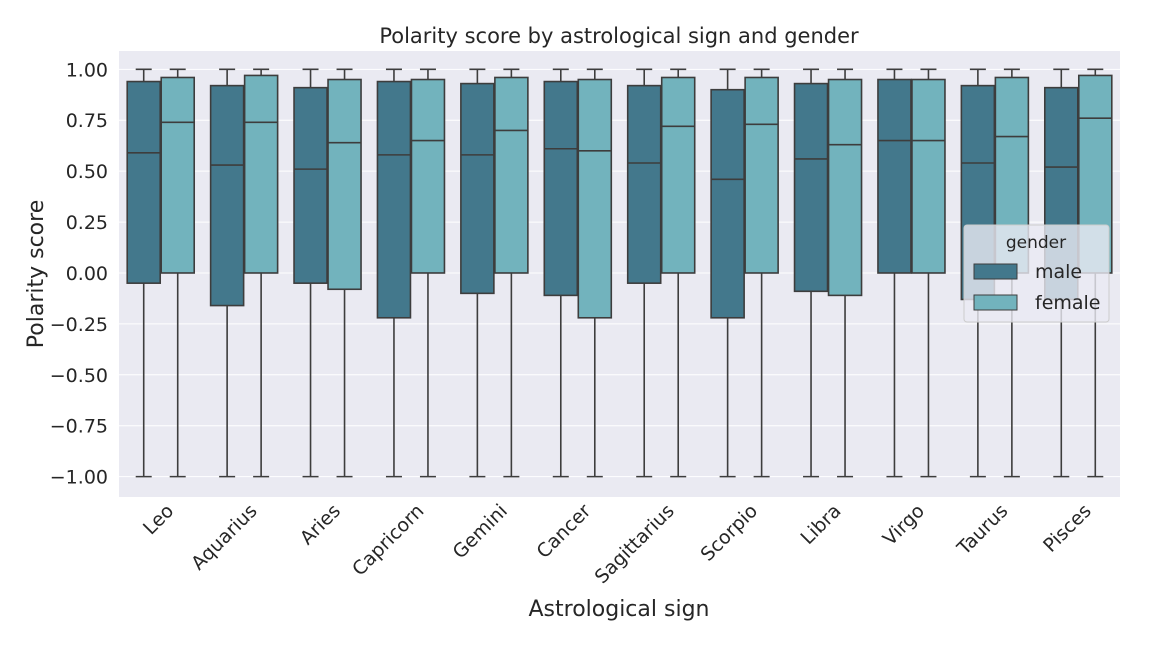 This screenshot has height=648, width=1152. Describe the element at coordinates (995, 271) in the screenshot. I see `legend-swatch-male` at that location.